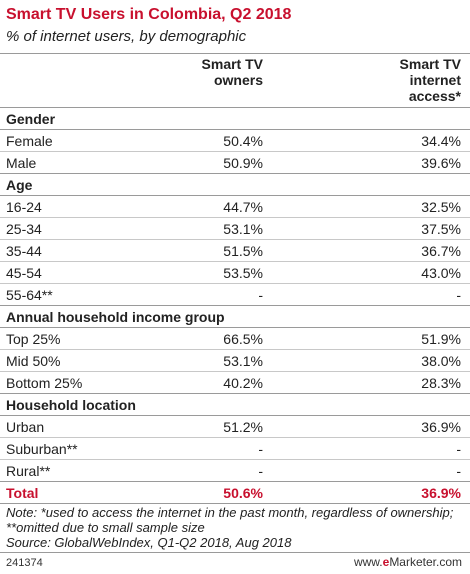 This screenshot has height=574, width=470. What do you see at coordinates (243, 339) in the screenshot?
I see `owners-value: 66.5%` at bounding box center [243, 339].